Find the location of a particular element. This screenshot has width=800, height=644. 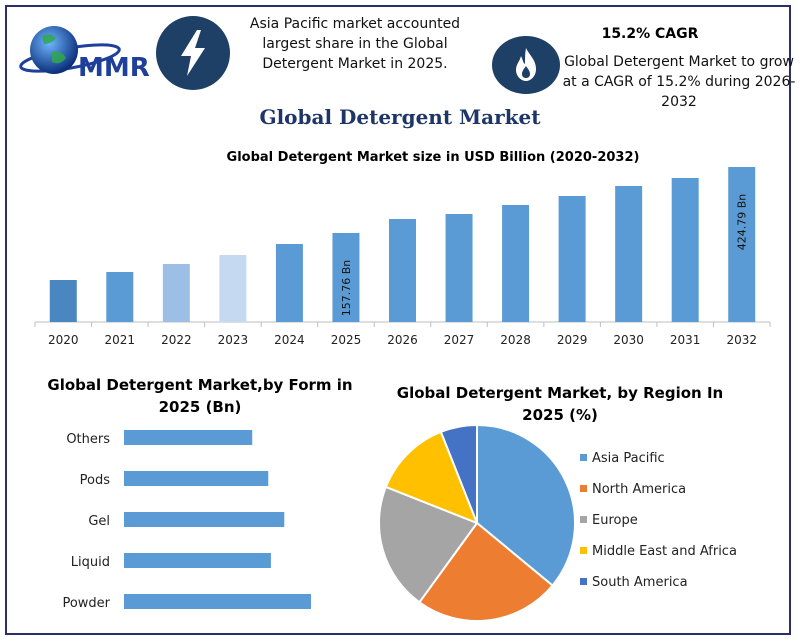

column-bar-2025 is located at coordinates (346, 277).